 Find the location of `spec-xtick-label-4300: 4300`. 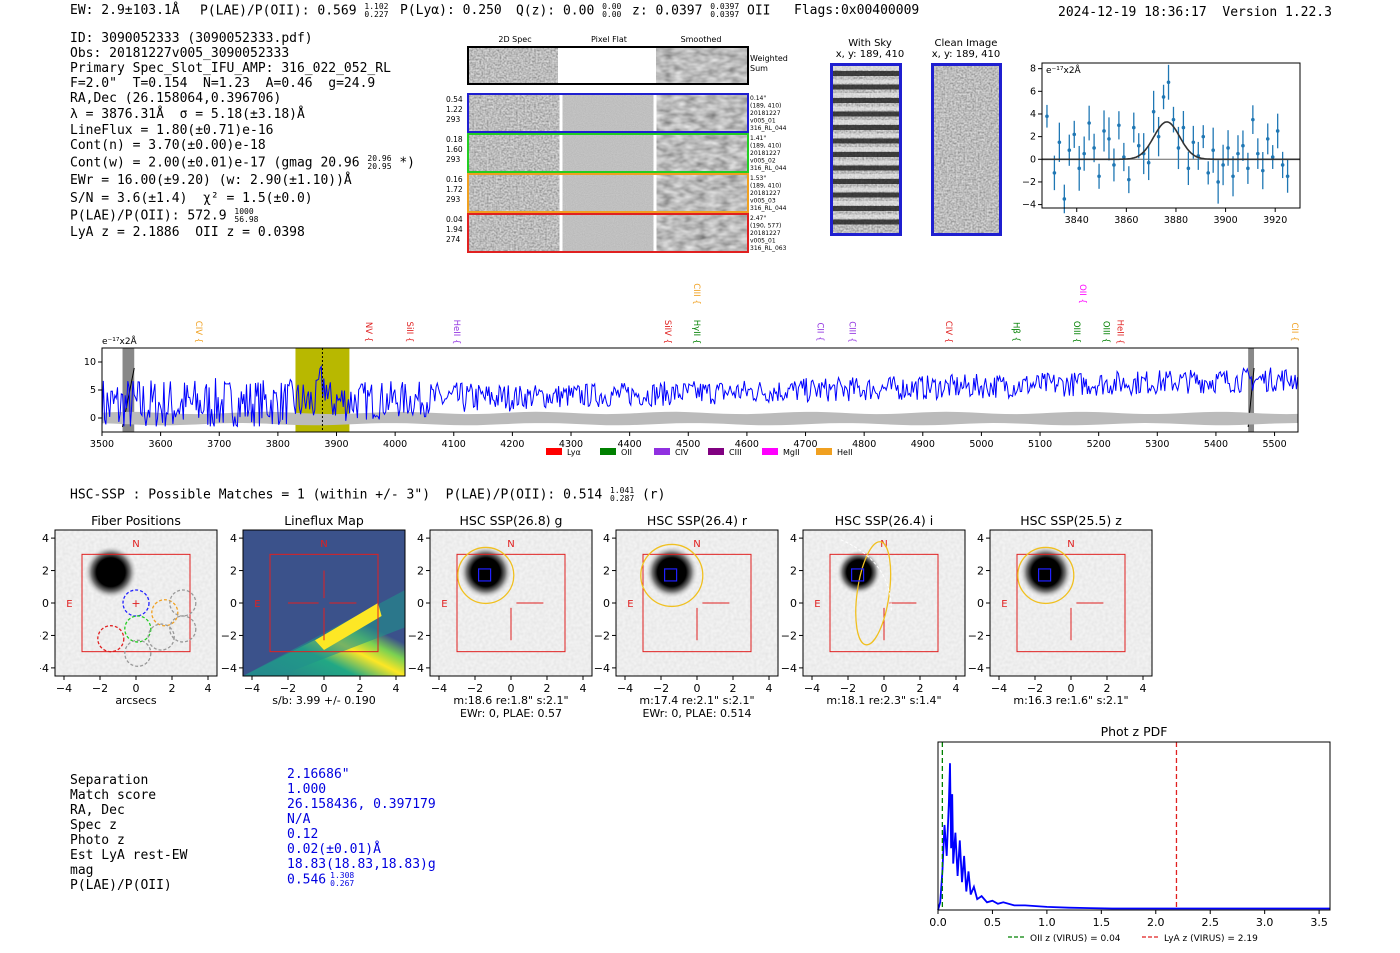

spec-xtick-label-4300: 4300 is located at coordinates (571, 444).